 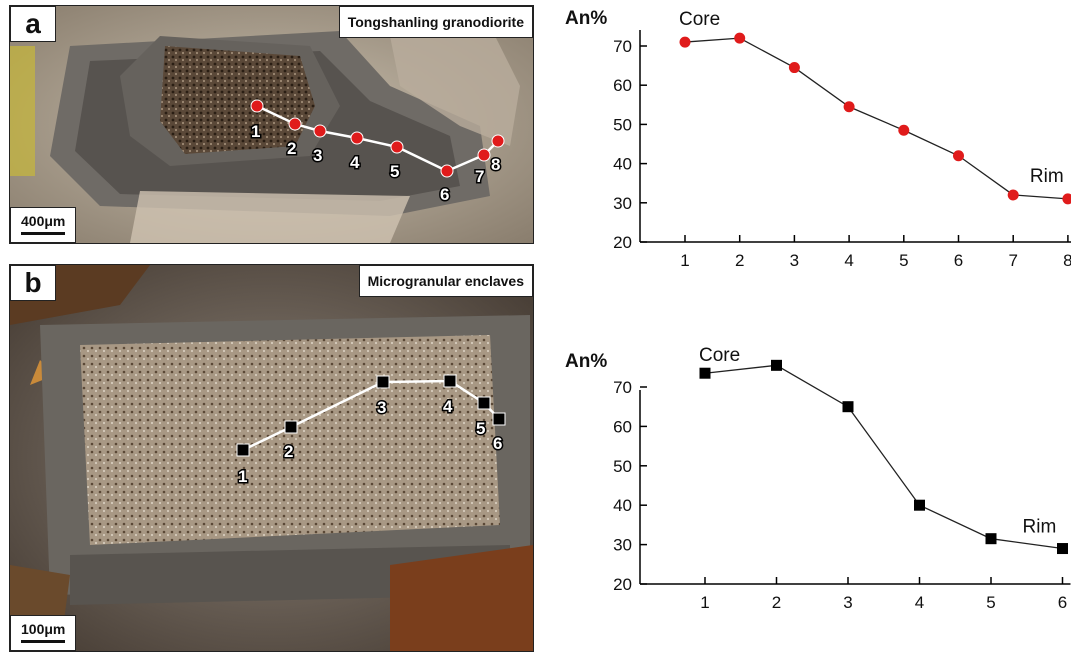 I want to click on sample-label-a: Tongshanling granodiorite, so click(x=435, y=22).